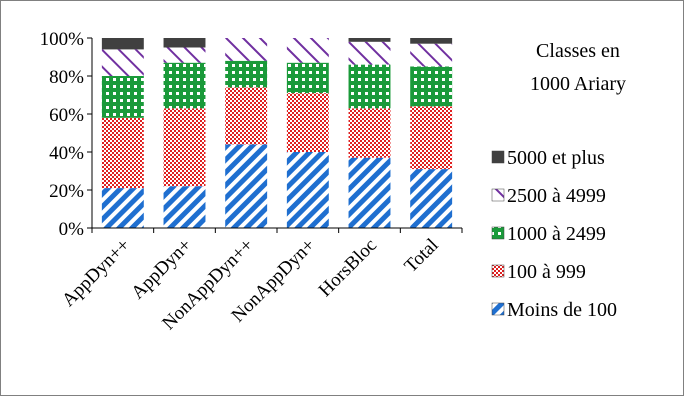 This screenshot has width=684, height=396. What do you see at coordinates (578, 51) in the screenshot?
I see `legend-title-line-1: Classes en` at bounding box center [578, 51].